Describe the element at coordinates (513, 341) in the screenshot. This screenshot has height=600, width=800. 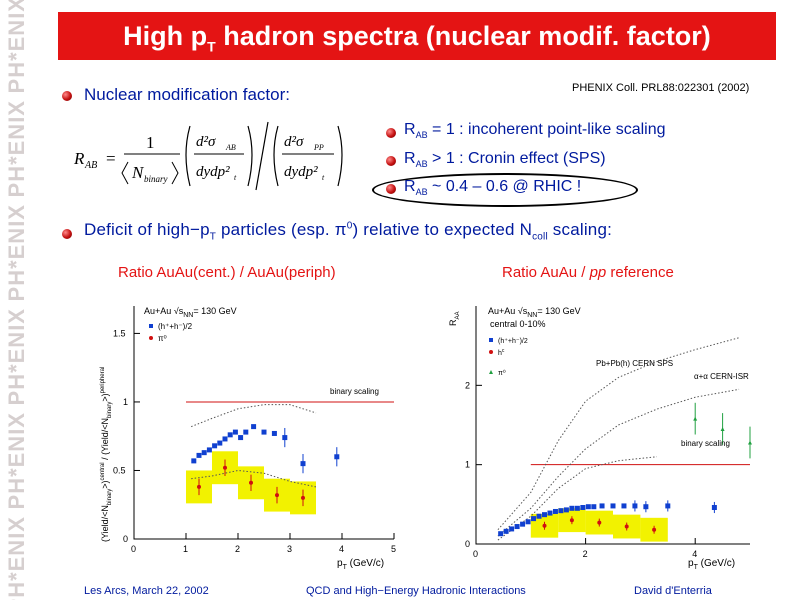
I see `right-legend-h: (h⁺+h⁻)/2` at that location.